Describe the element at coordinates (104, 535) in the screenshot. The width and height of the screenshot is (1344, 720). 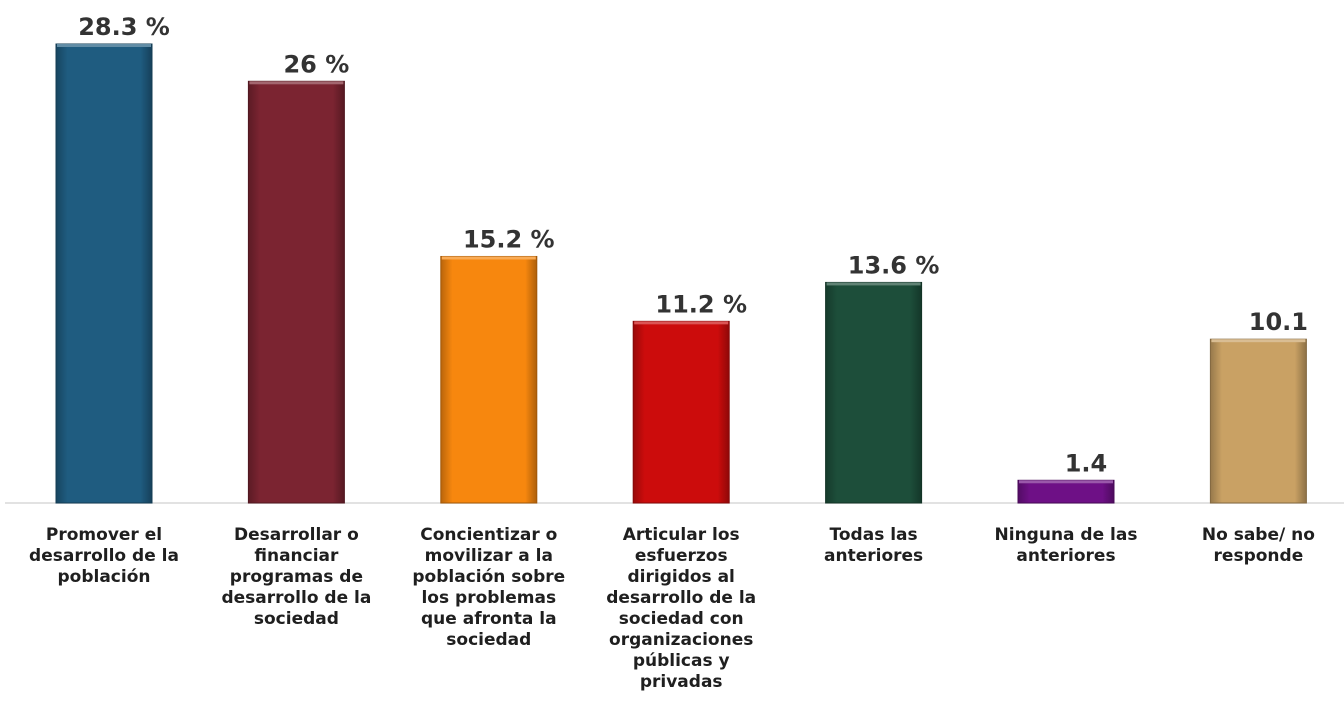
I see `category-label-line: Promover el` at that location.